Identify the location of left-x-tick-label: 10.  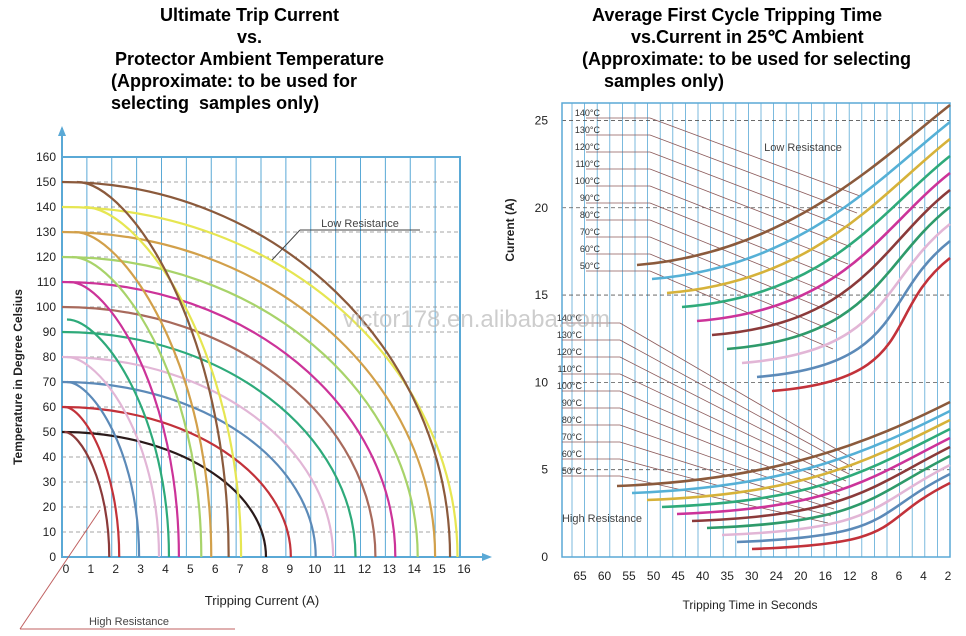
(315, 569).